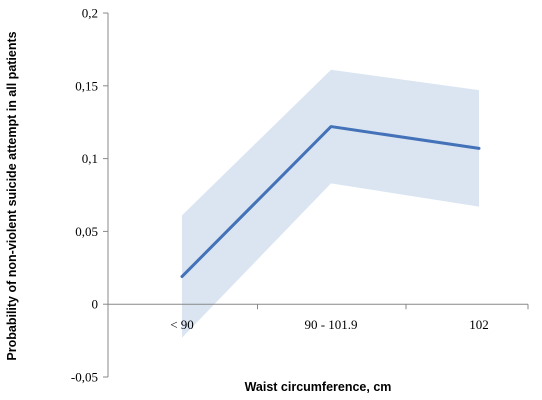 Image resolution: width=542 pixels, height=400 pixels. I want to click on y-tick-label: 0,05, so click(86, 231).